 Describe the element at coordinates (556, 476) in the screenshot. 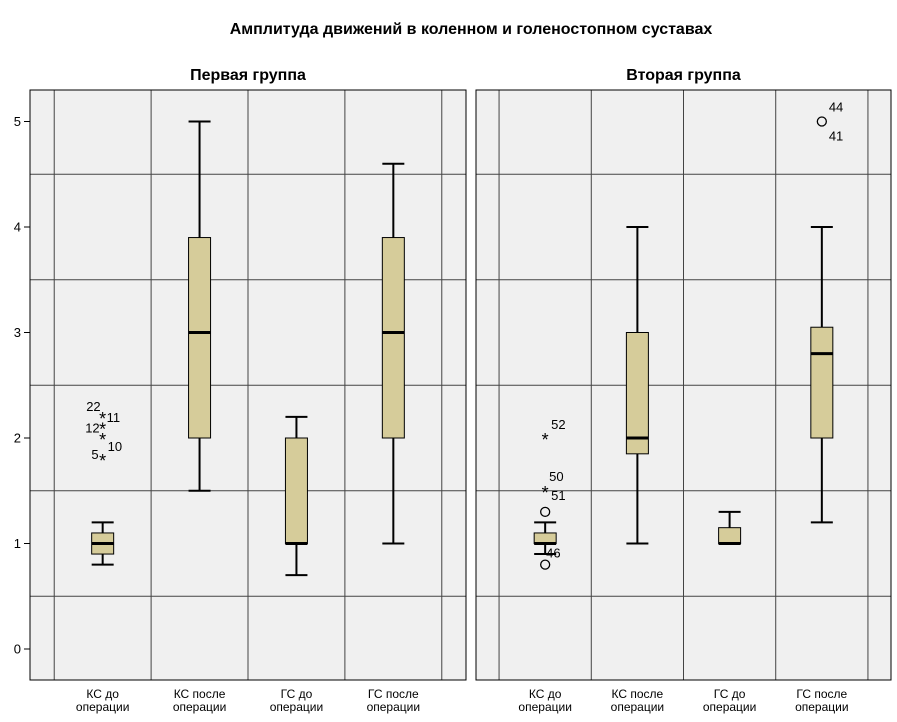

I see `outlier-label: 50` at that location.